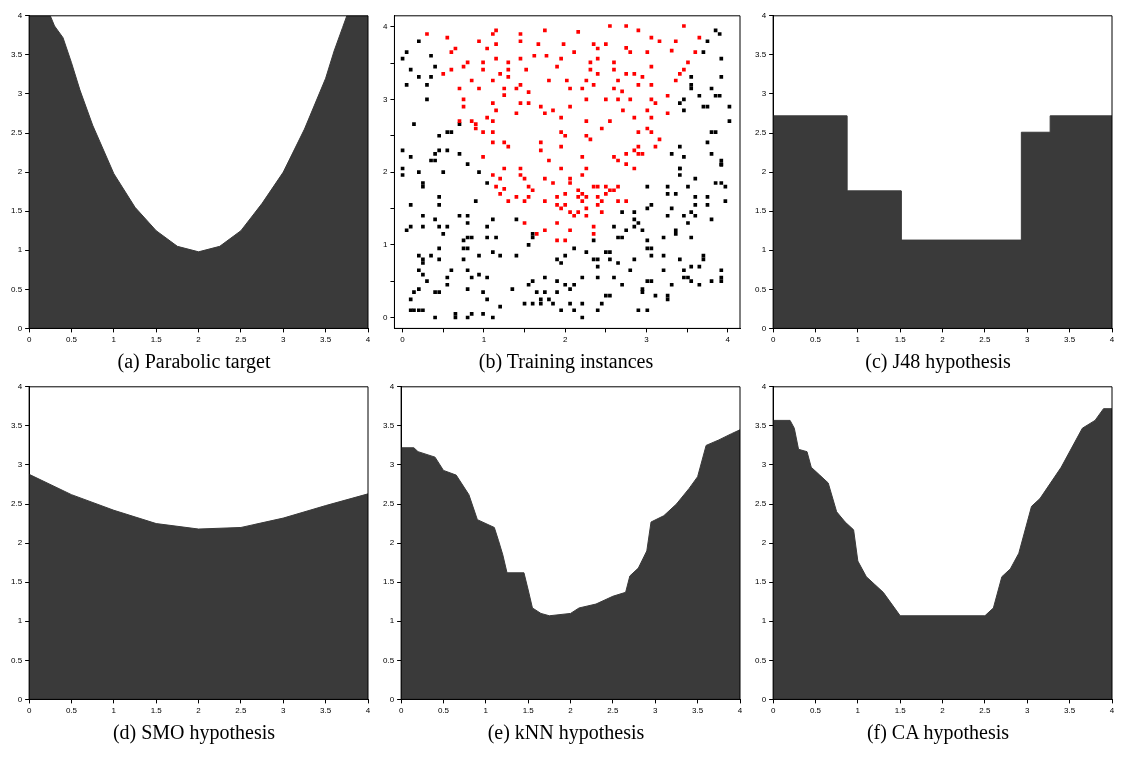 The height and width of the screenshot is (768, 1138). Describe the element at coordinates (194, 732) in the screenshot. I see `text: (d) SMO hypothesis` at that location.